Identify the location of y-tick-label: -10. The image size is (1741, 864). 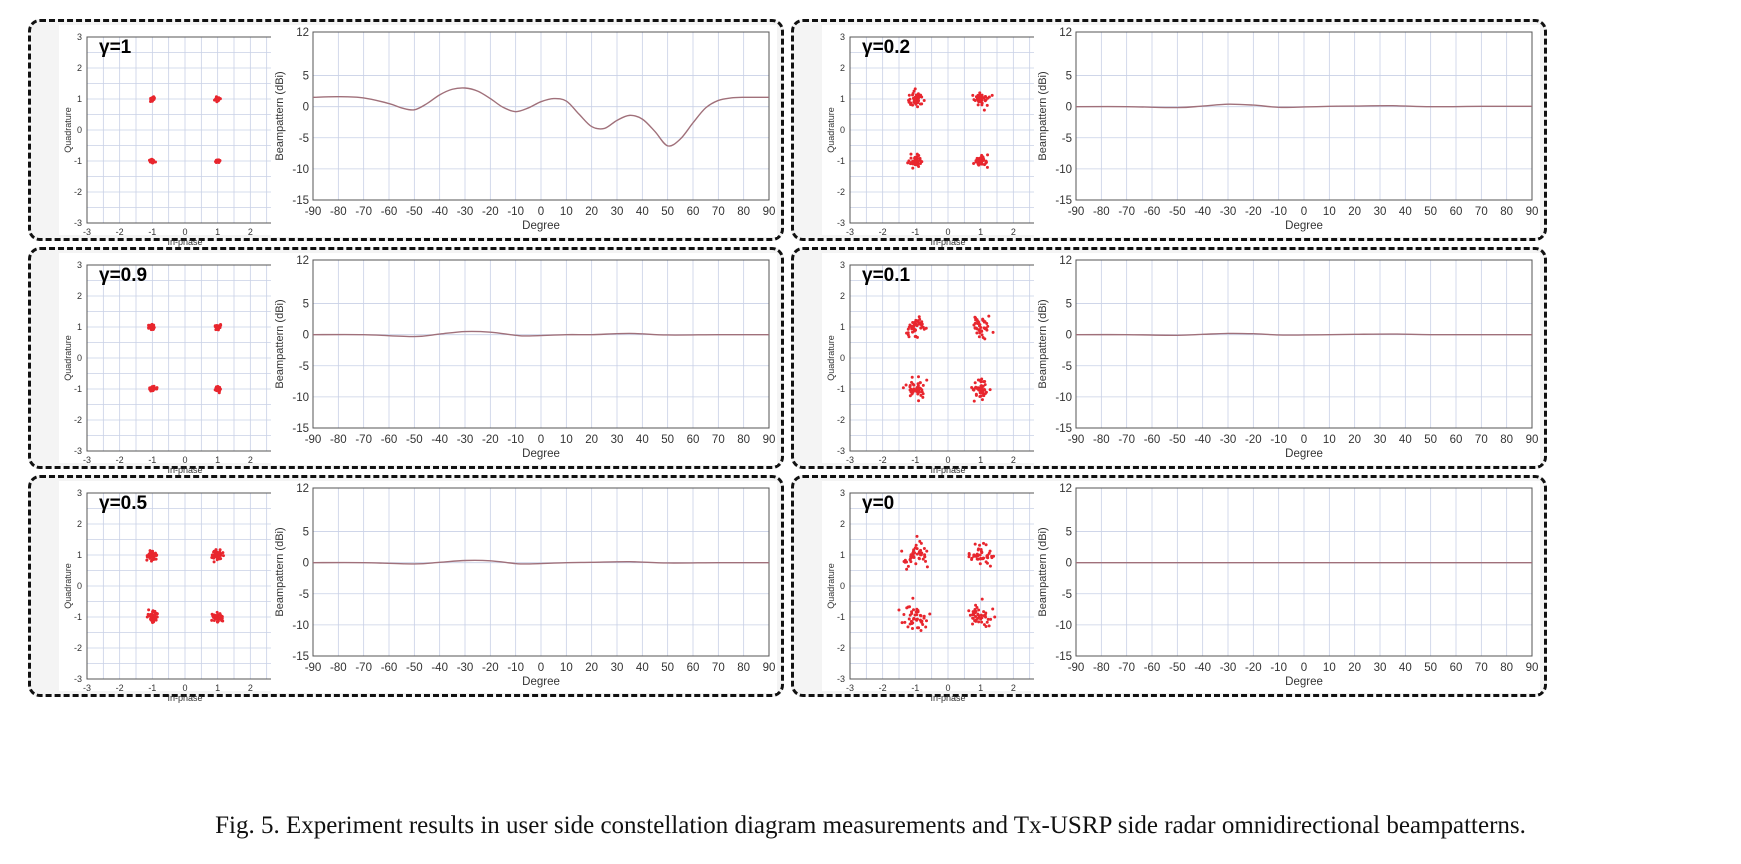
(1063, 170).